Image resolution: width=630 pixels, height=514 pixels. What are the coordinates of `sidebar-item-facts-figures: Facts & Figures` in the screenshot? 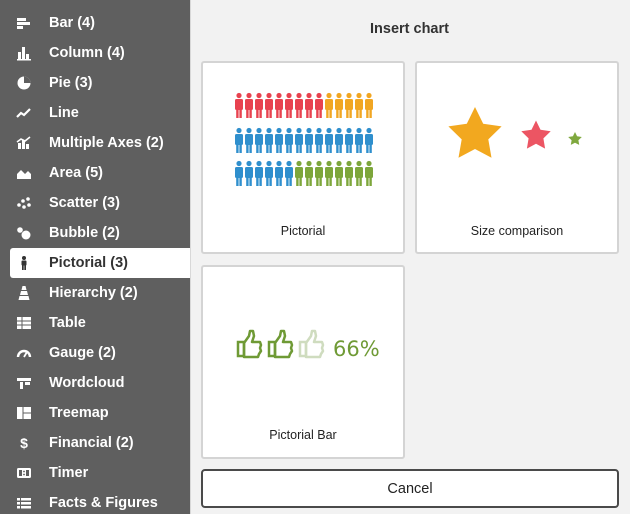 It's located at (95, 501).